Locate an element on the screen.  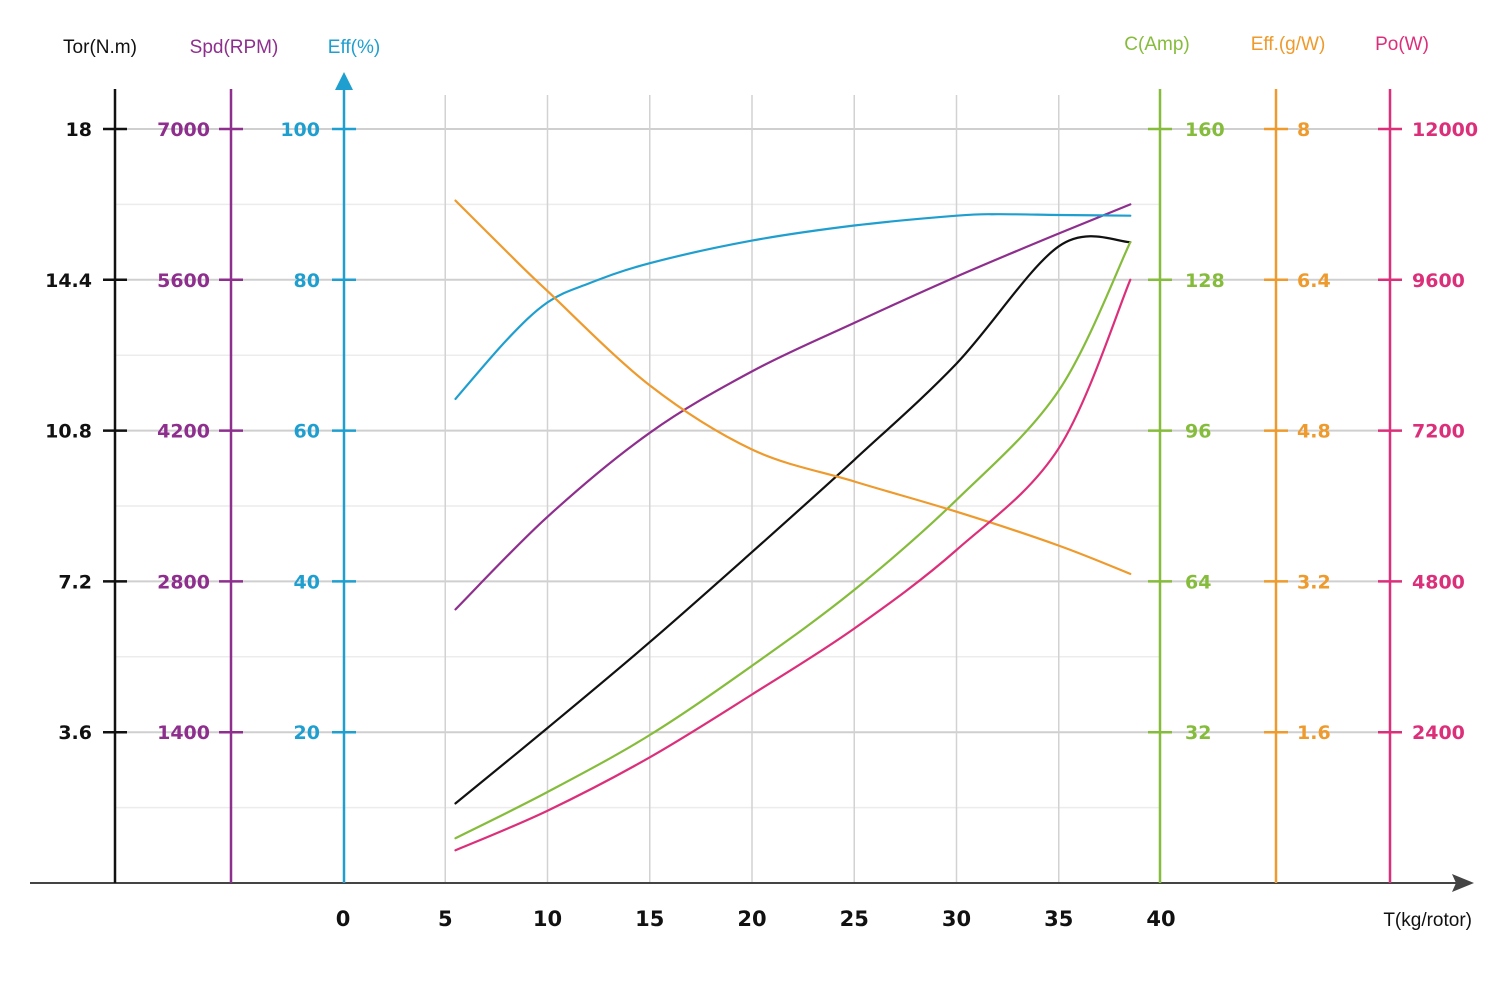
y-tick-label-effg: 8 is located at coordinates (1303, 130).